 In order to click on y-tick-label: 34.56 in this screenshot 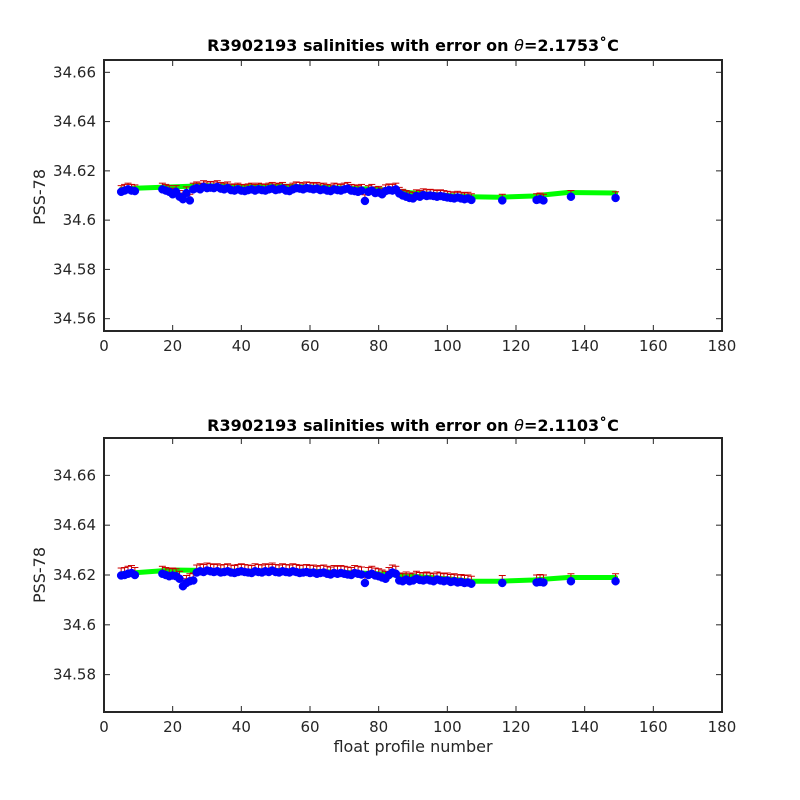, I will do `click(74, 319)`.